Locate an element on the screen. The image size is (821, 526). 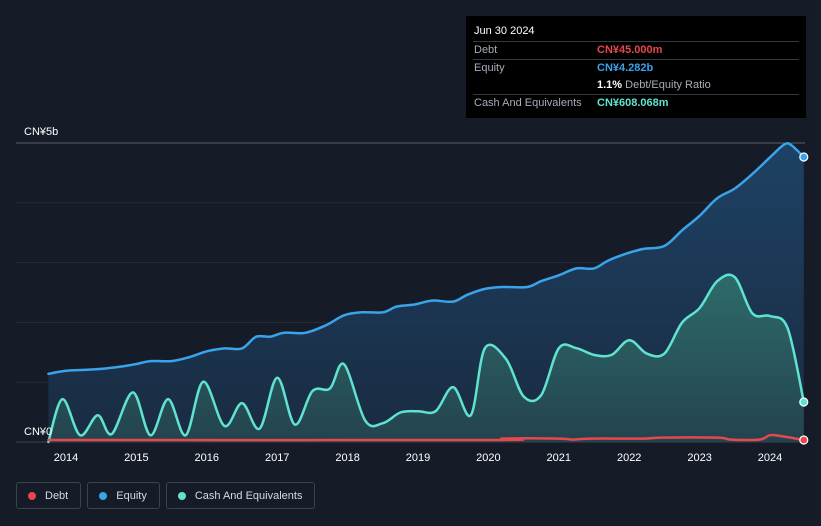
debt-end-marker is located at coordinates (804, 440).